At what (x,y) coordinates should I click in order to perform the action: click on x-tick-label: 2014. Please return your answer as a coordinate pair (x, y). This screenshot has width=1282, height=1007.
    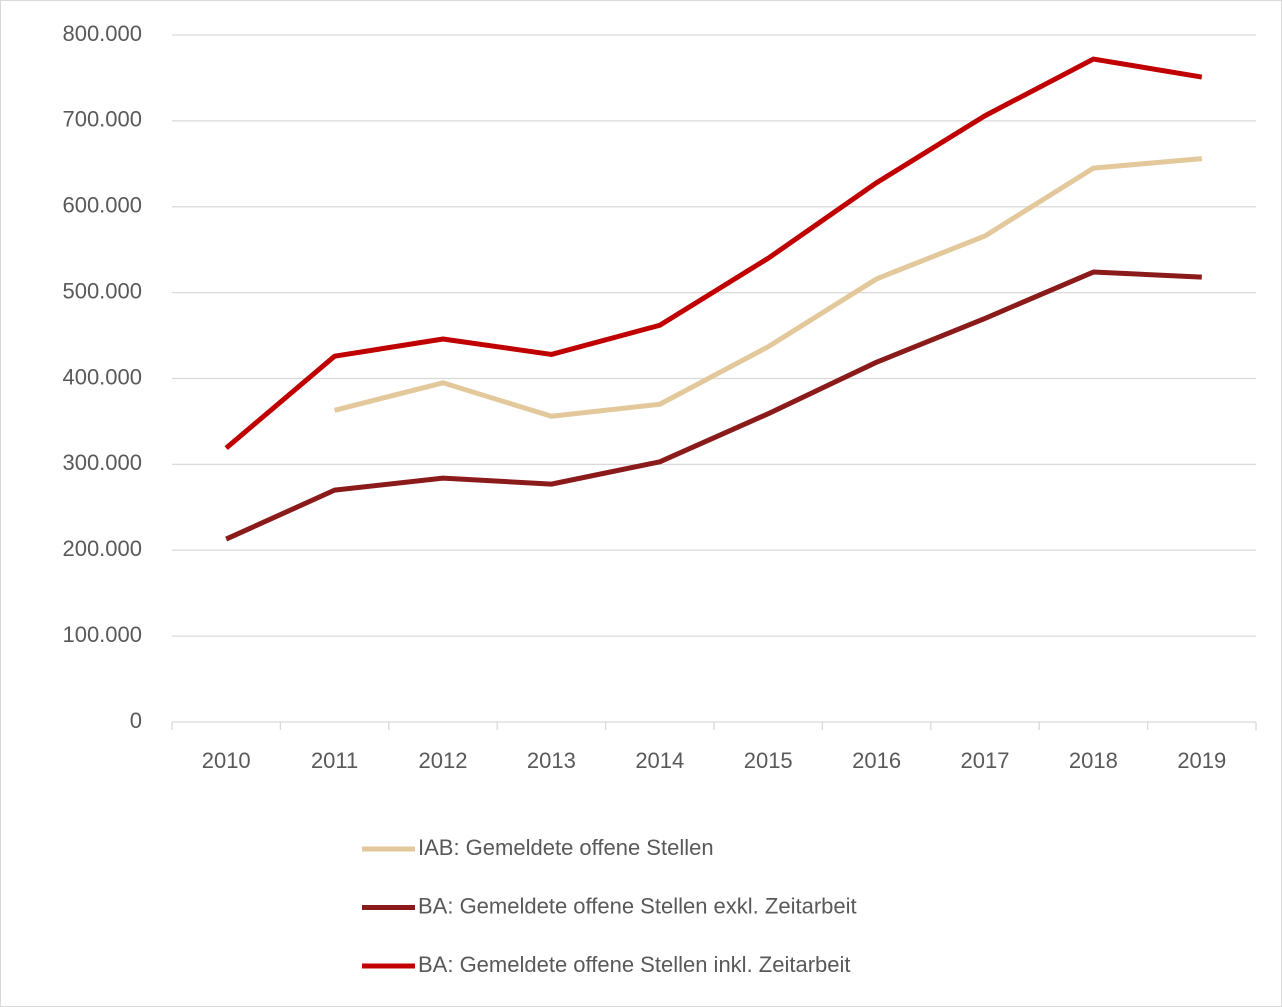
    Looking at the image, I should click on (659, 760).